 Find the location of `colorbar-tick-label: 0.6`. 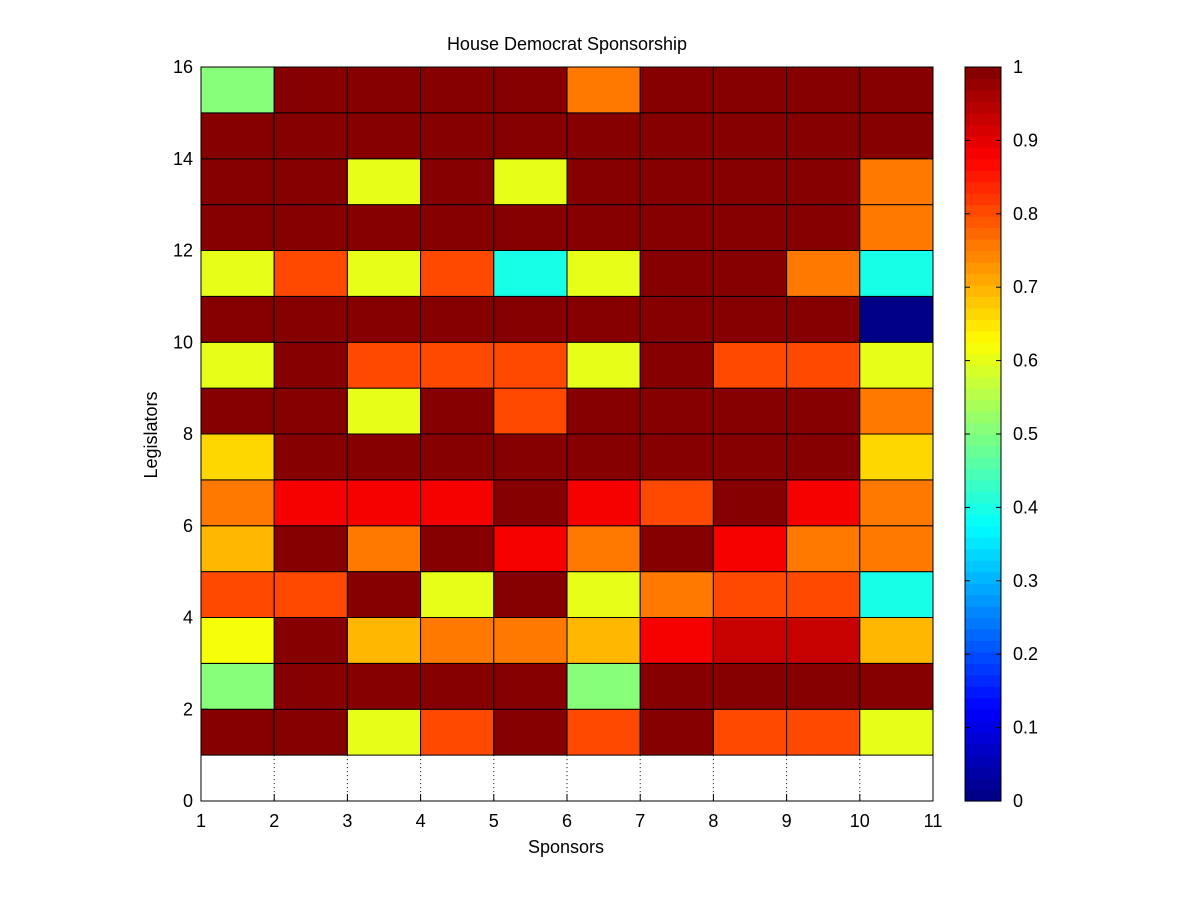

colorbar-tick-label: 0.6 is located at coordinates (1025, 361).